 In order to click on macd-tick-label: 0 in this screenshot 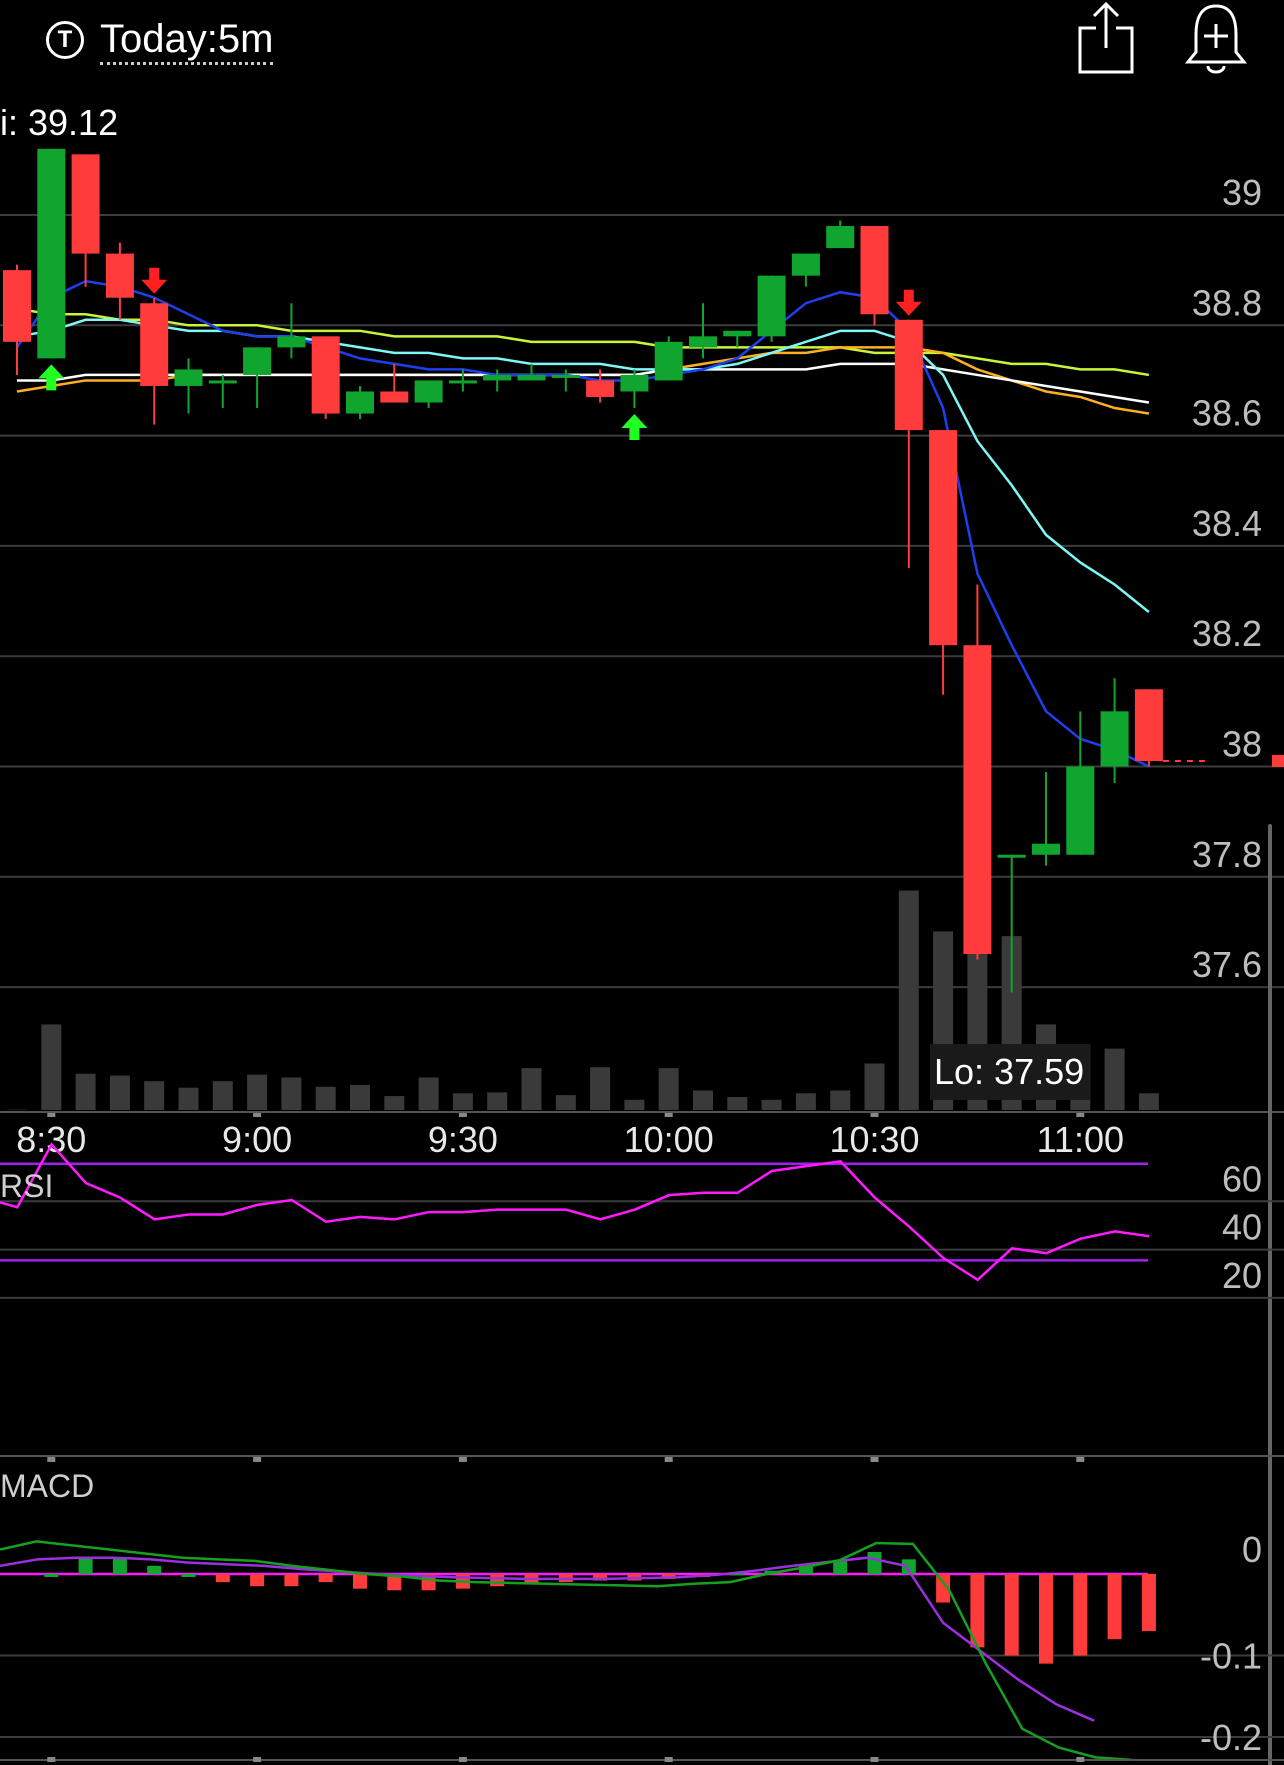, I will do `click(1252, 1549)`.